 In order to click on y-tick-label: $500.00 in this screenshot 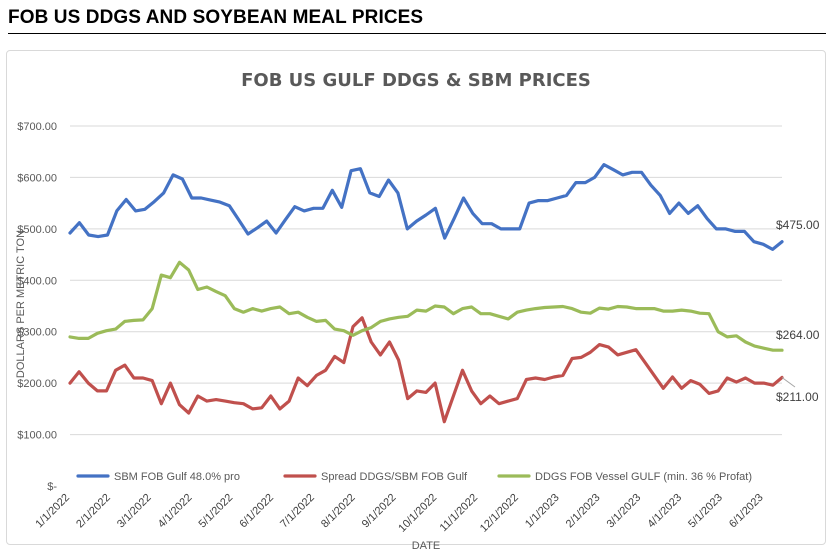, I will do `click(37, 230)`.